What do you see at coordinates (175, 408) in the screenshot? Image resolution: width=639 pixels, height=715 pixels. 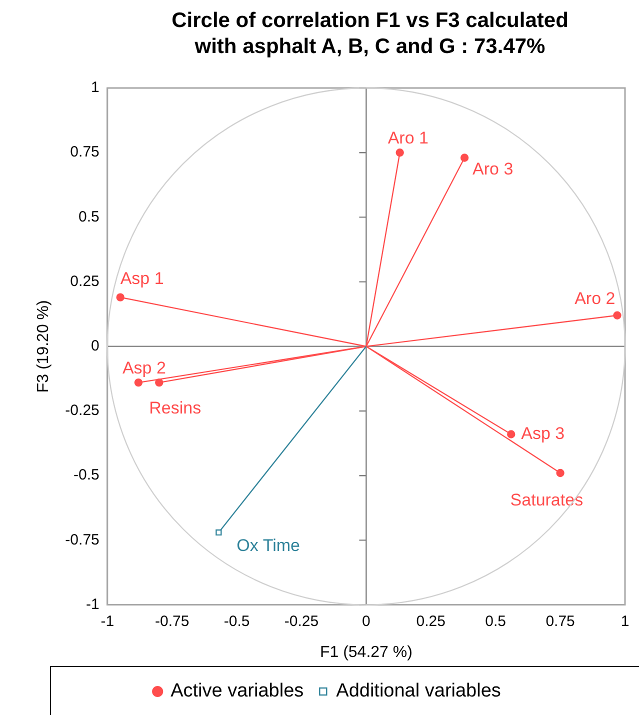 I see `annotation: Resins` at bounding box center [175, 408].